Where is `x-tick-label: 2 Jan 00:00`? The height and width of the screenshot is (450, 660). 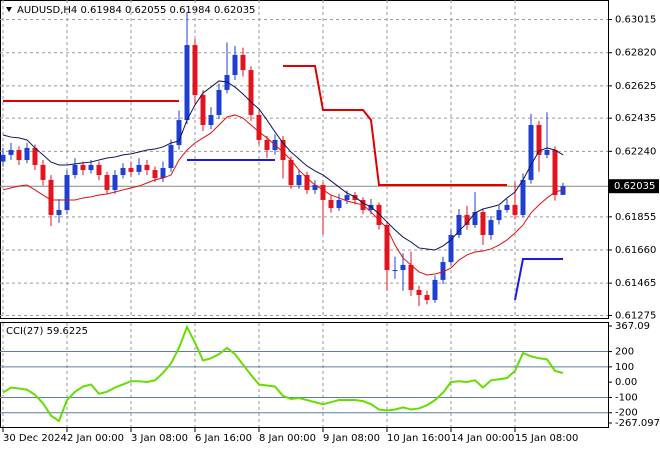 x-tick-label: 2 Jan 00:00 is located at coordinates (95, 438).